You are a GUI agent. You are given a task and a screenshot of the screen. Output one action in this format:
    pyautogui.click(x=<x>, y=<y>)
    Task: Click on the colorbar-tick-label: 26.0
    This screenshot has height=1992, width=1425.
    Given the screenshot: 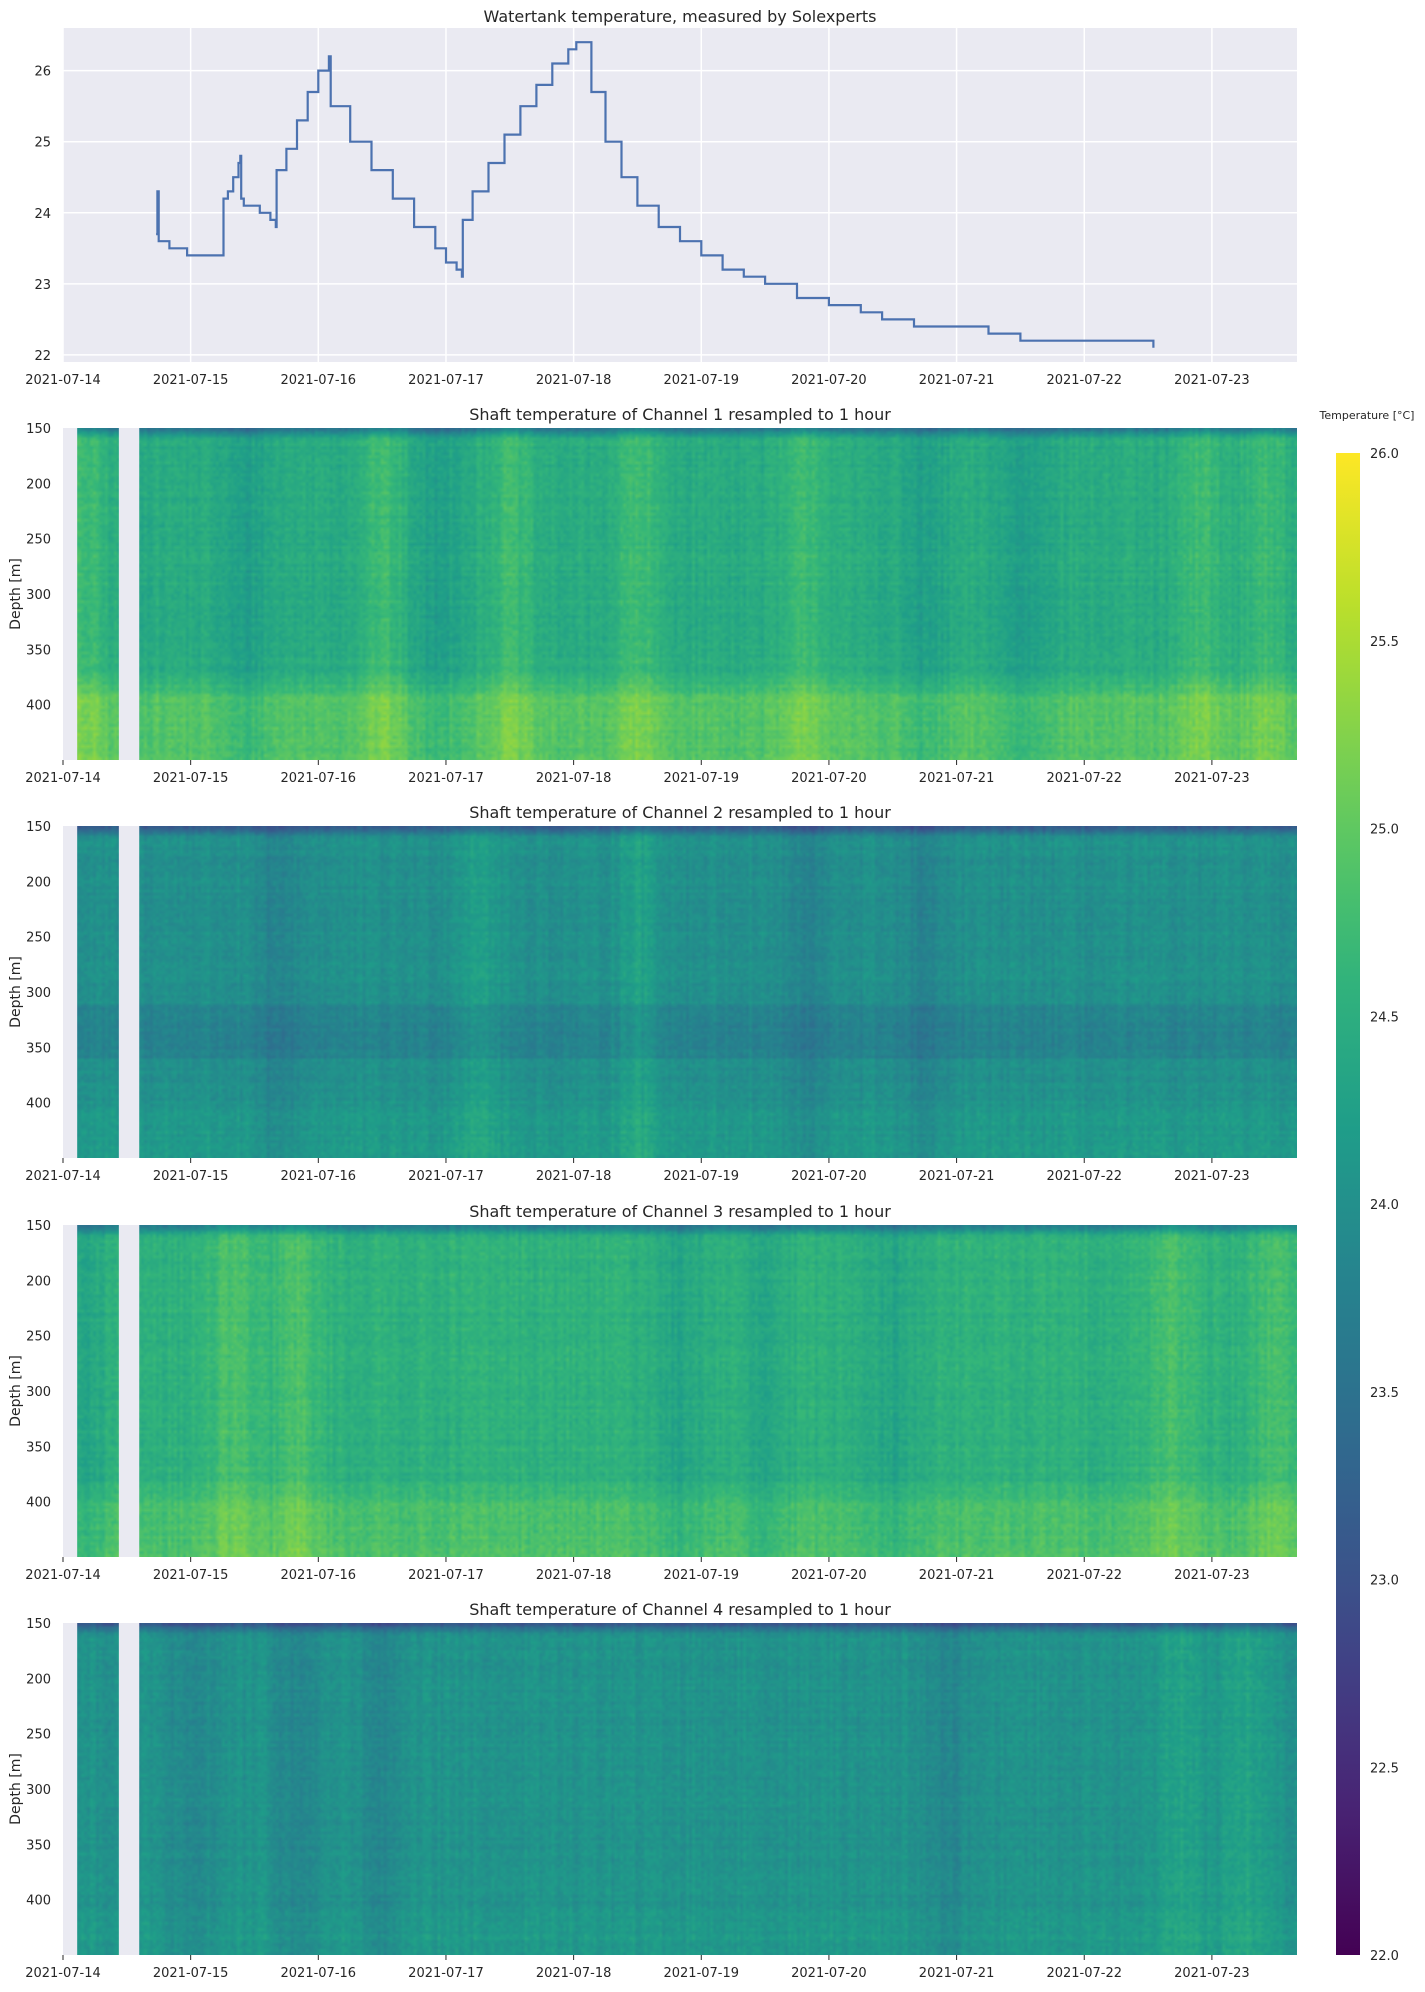 What is the action you would take?
    pyautogui.click(x=1384, y=454)
    